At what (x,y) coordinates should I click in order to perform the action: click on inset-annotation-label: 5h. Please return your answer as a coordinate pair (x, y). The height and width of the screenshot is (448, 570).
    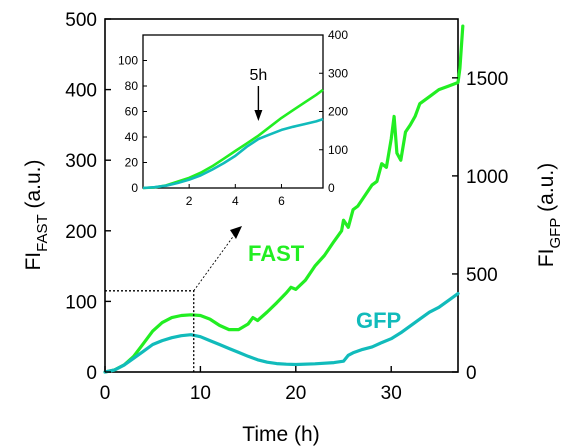
    Looking at the image, I should click on (258, 75).